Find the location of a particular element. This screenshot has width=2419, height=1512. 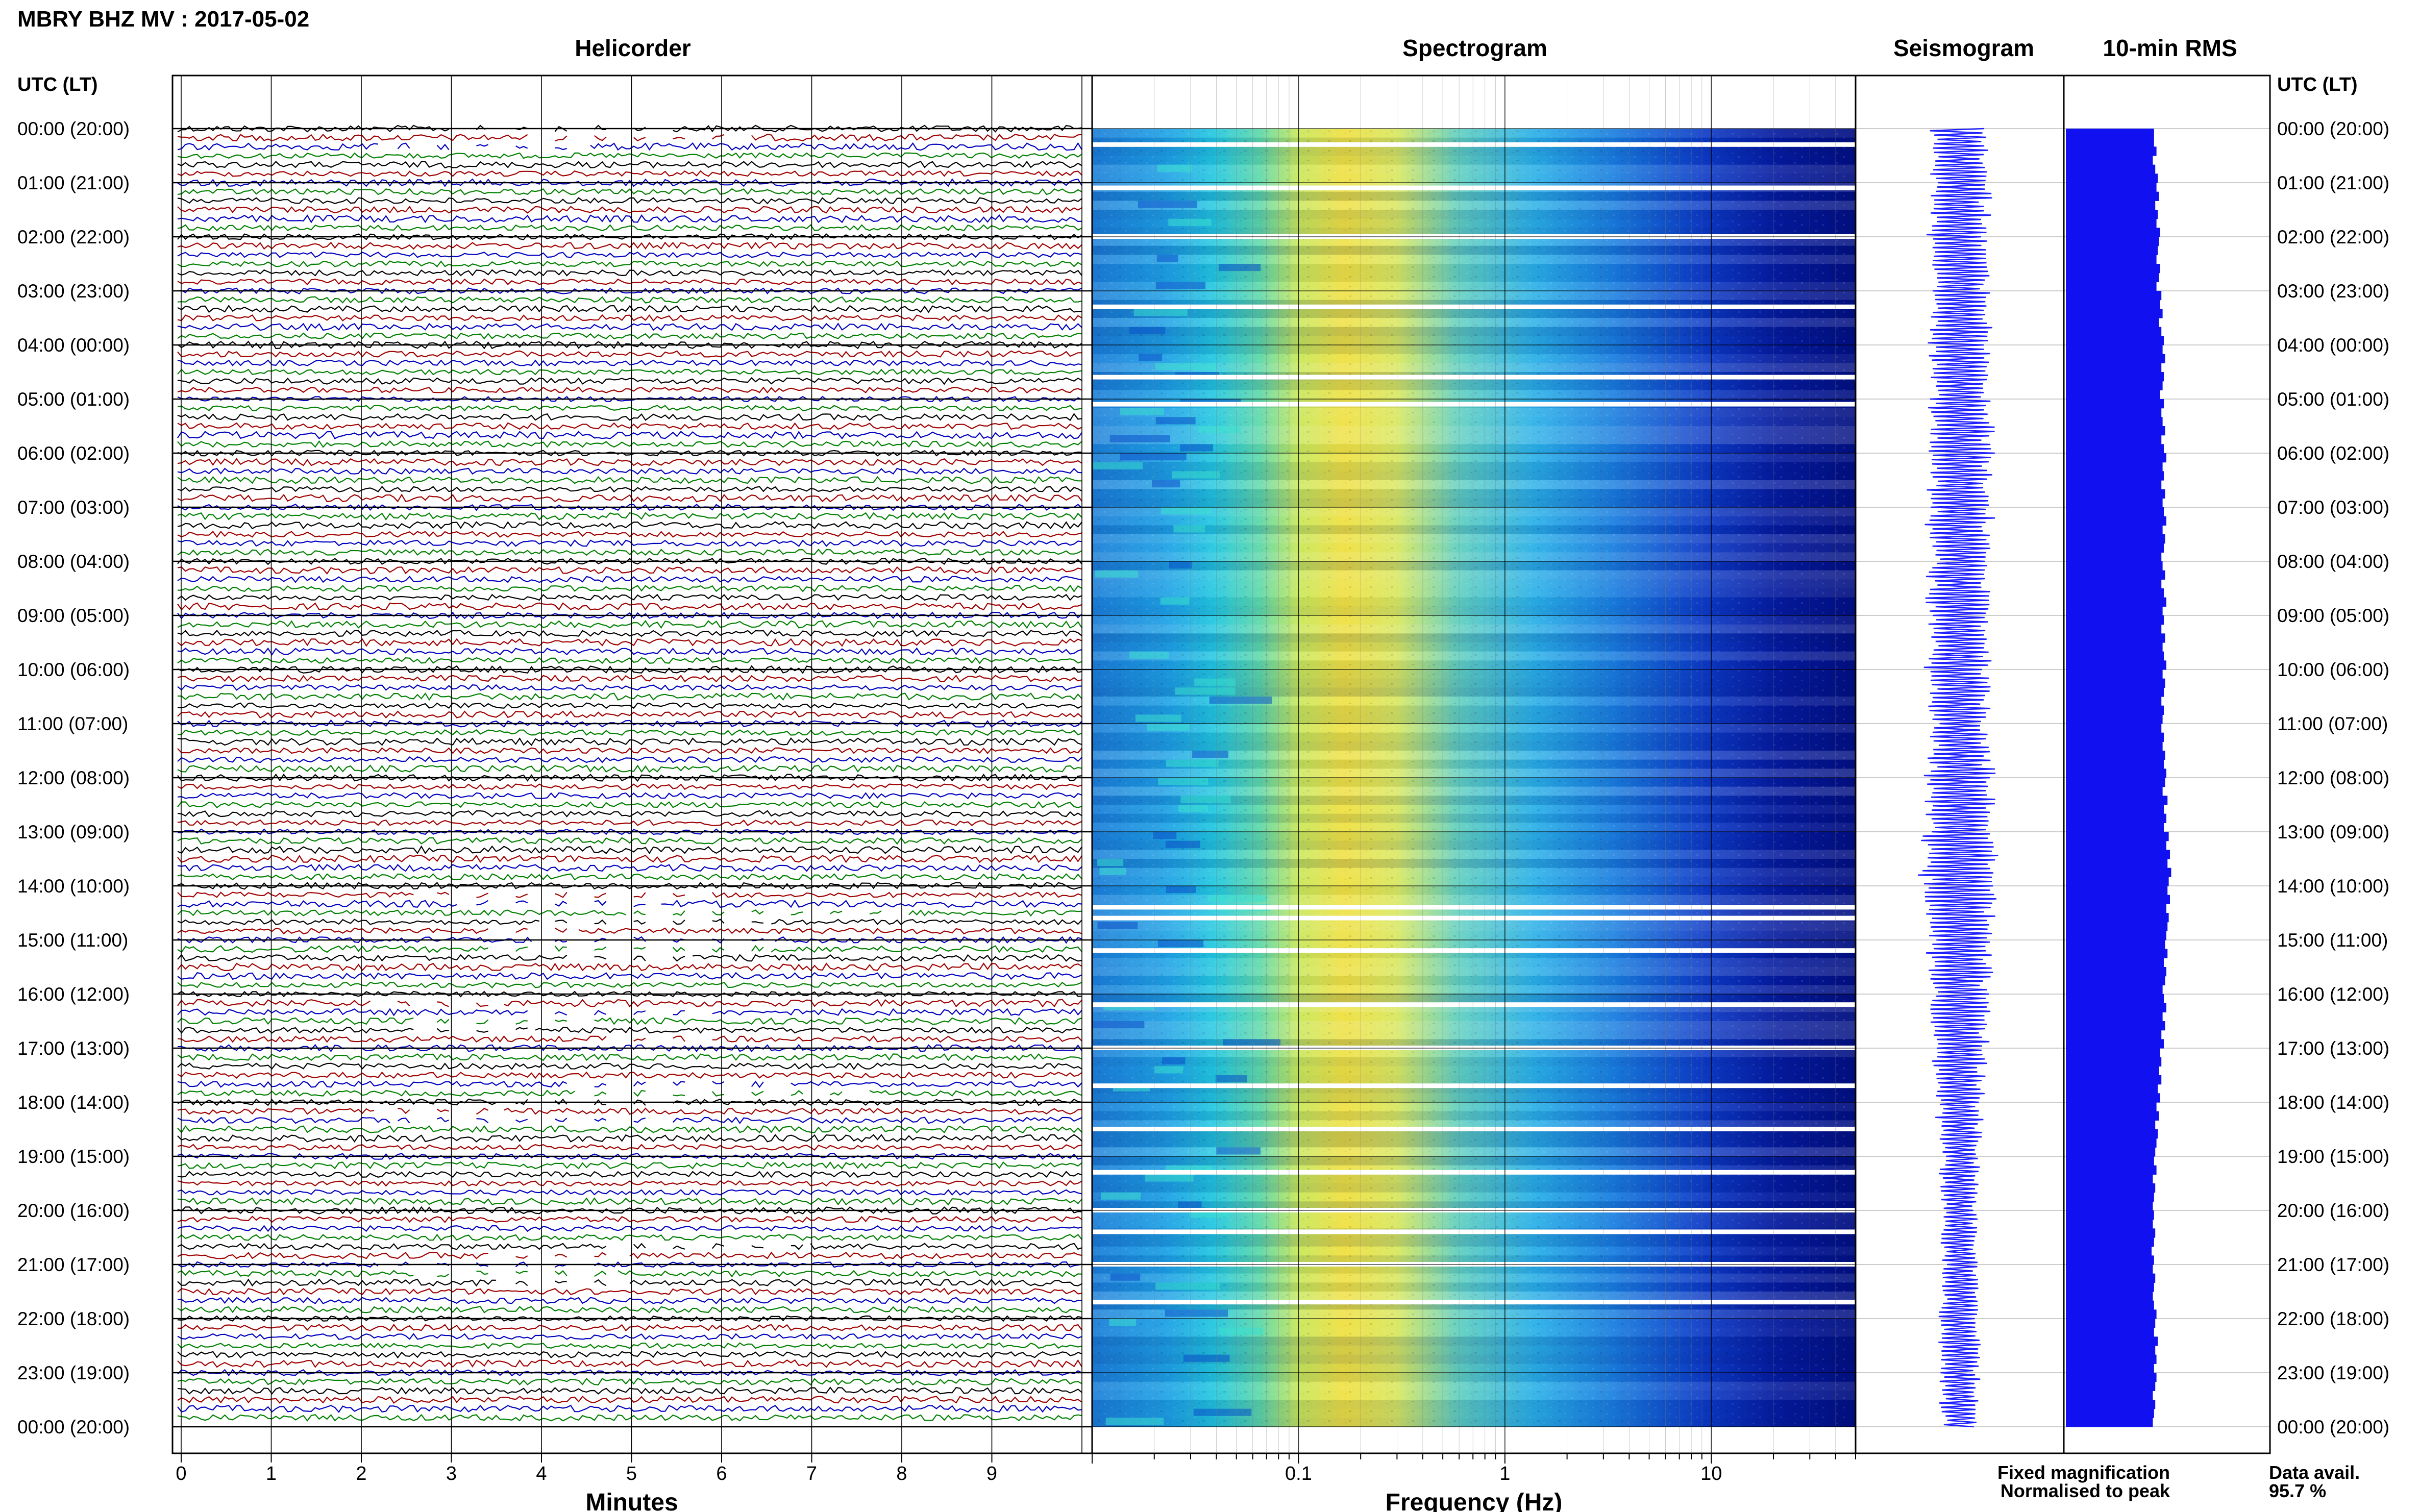

time-label-right: 03:00 (23:00) is located at coordinates (2333, 291).